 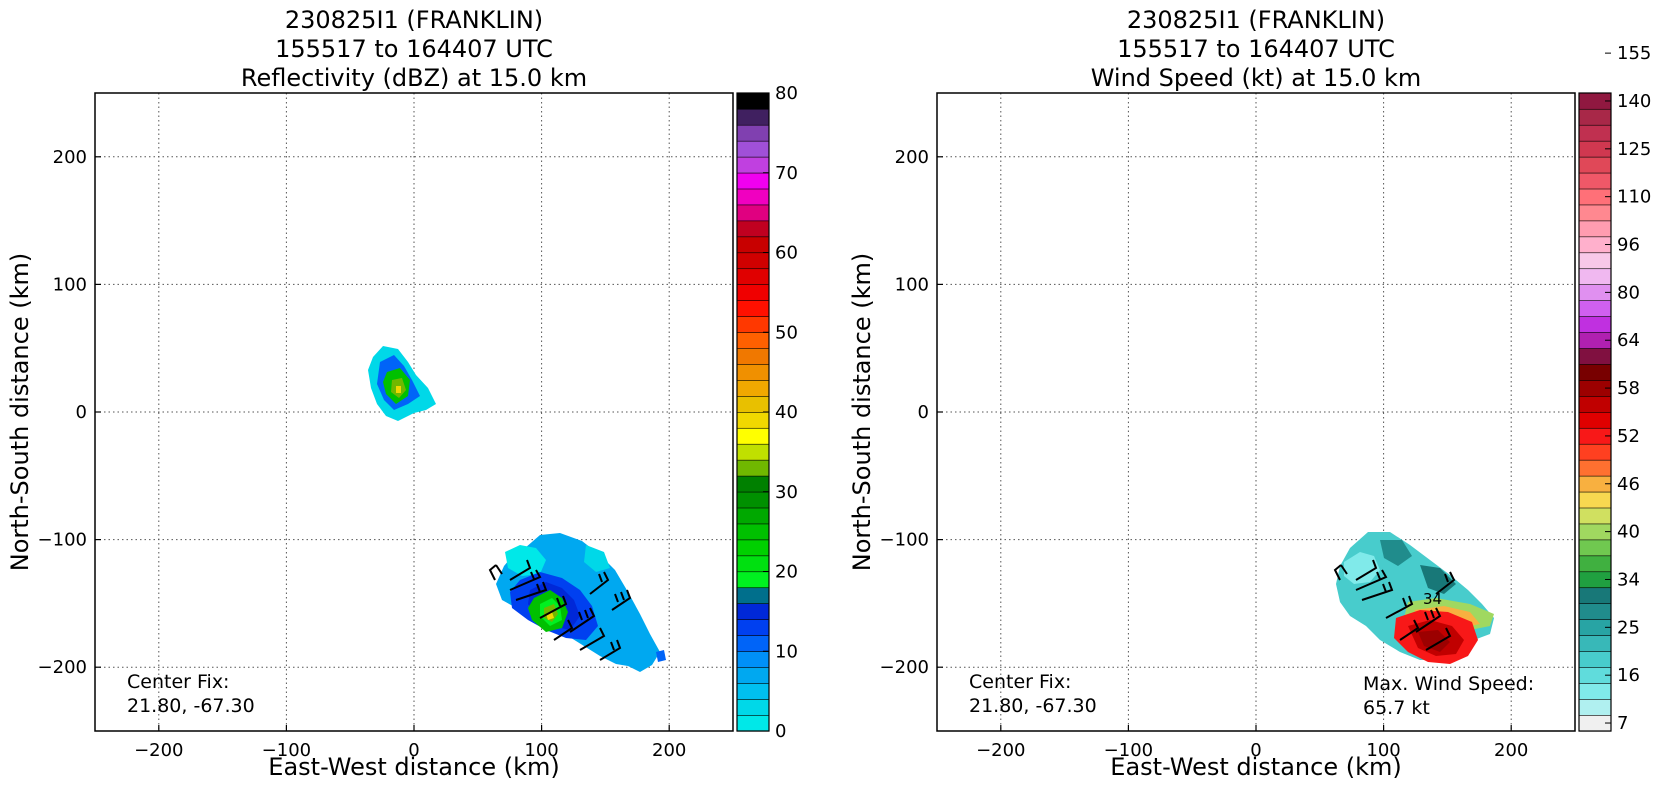 I want to click on colorbar-tick-label: 140, so click(x=1634, y=101).